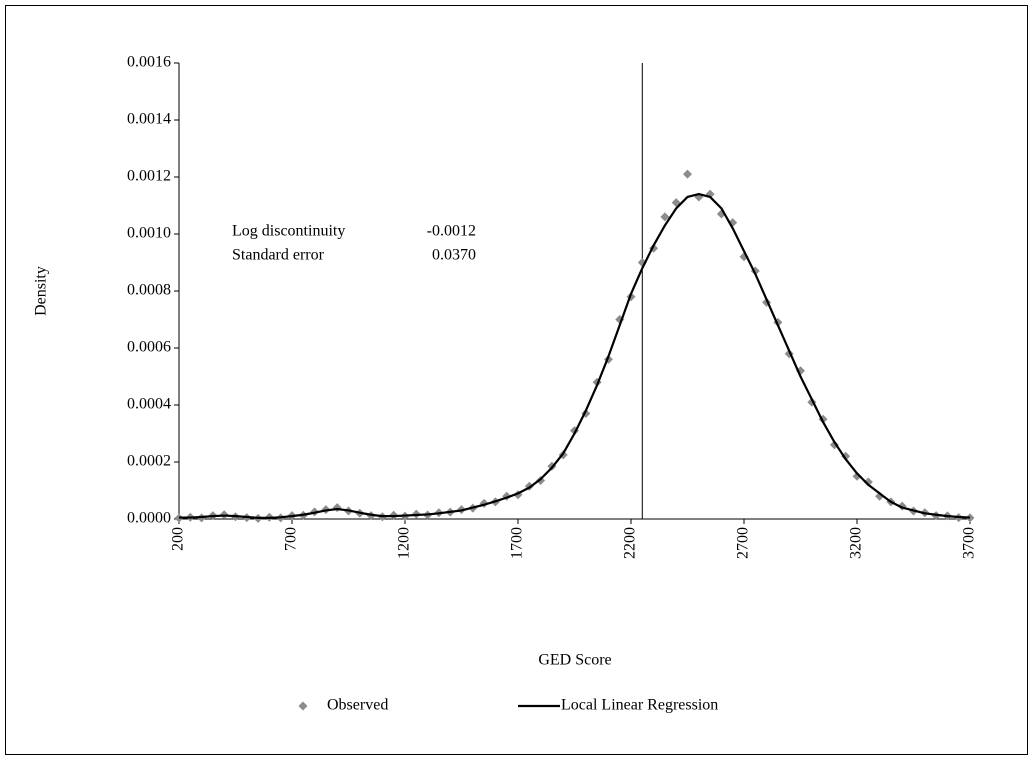  Describe the element at coordinates (291, 539) in the screenshot. I see `x-tick-label: 700` at that location.